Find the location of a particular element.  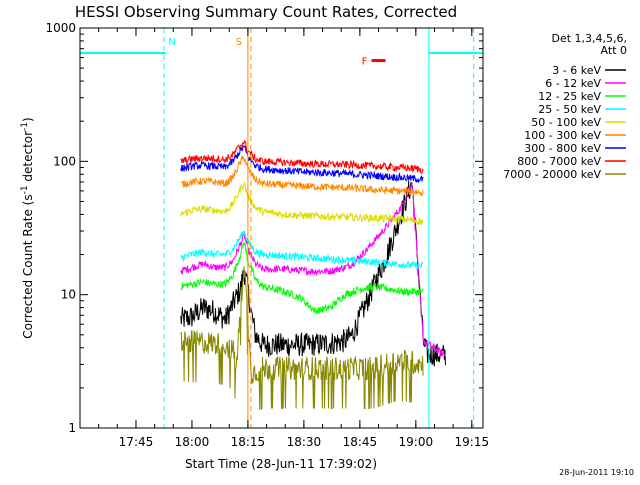

legend-header-1: Det 1,3,4,5,6, is located at coordinates (589, 38).